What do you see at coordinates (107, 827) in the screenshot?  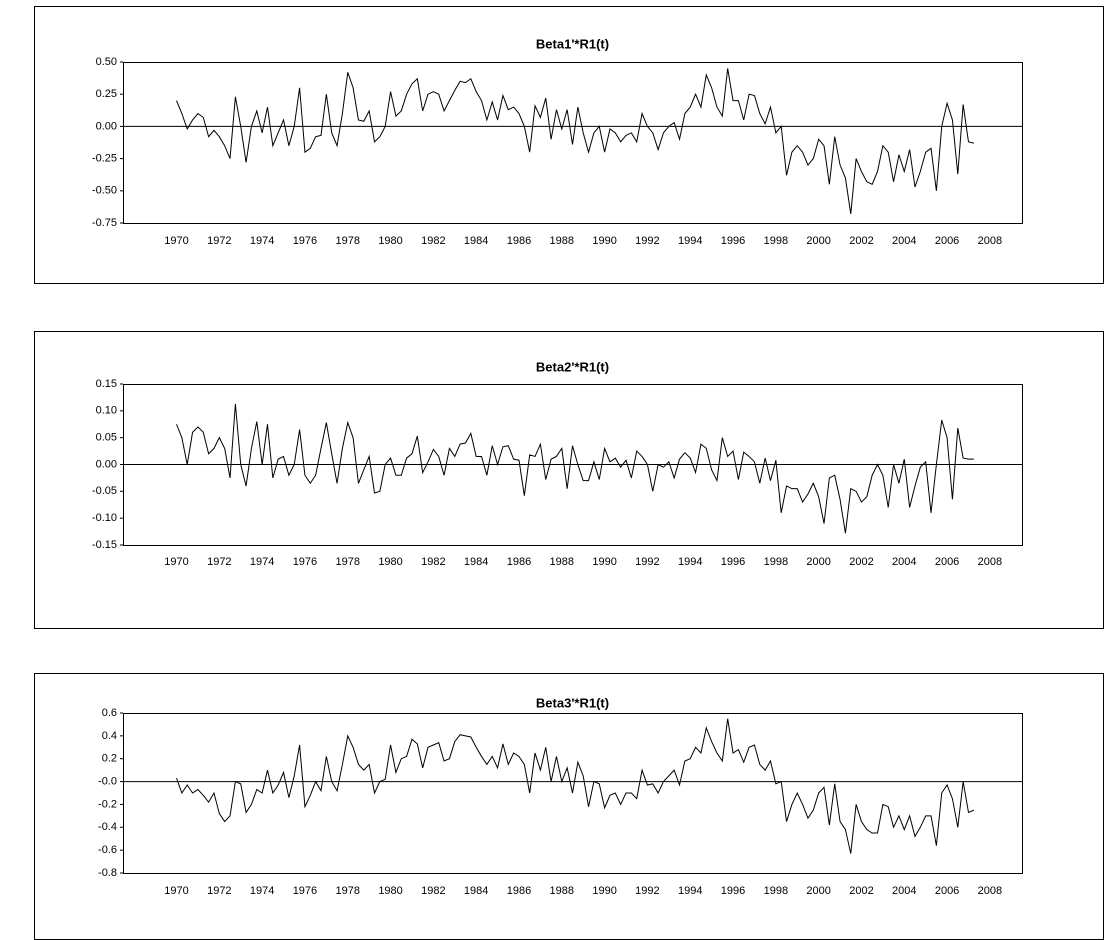 I see `y-tick-label: -0.4` at bounding box center [107, 827].